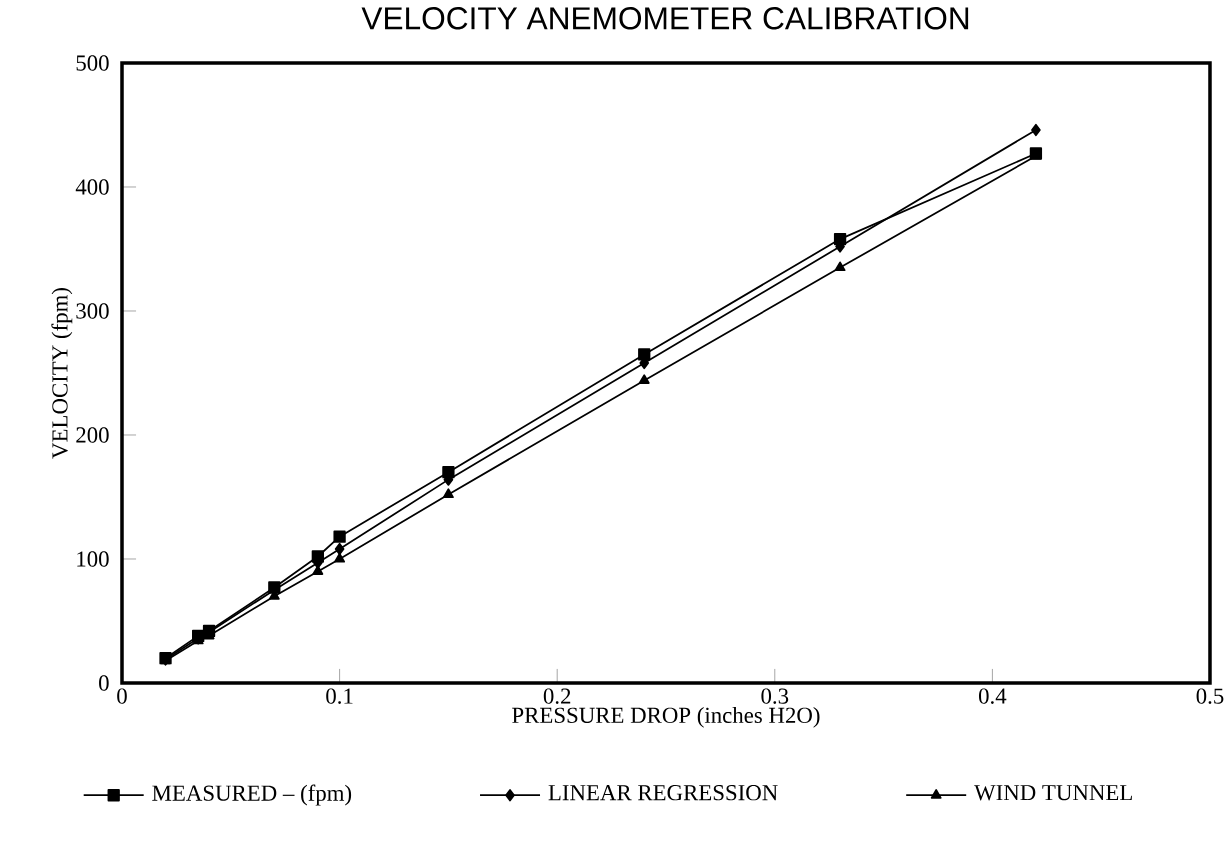 The width and height of the screenshot is (1229, 843). I want to click on x-tick-label: 0, so click(122, 696).